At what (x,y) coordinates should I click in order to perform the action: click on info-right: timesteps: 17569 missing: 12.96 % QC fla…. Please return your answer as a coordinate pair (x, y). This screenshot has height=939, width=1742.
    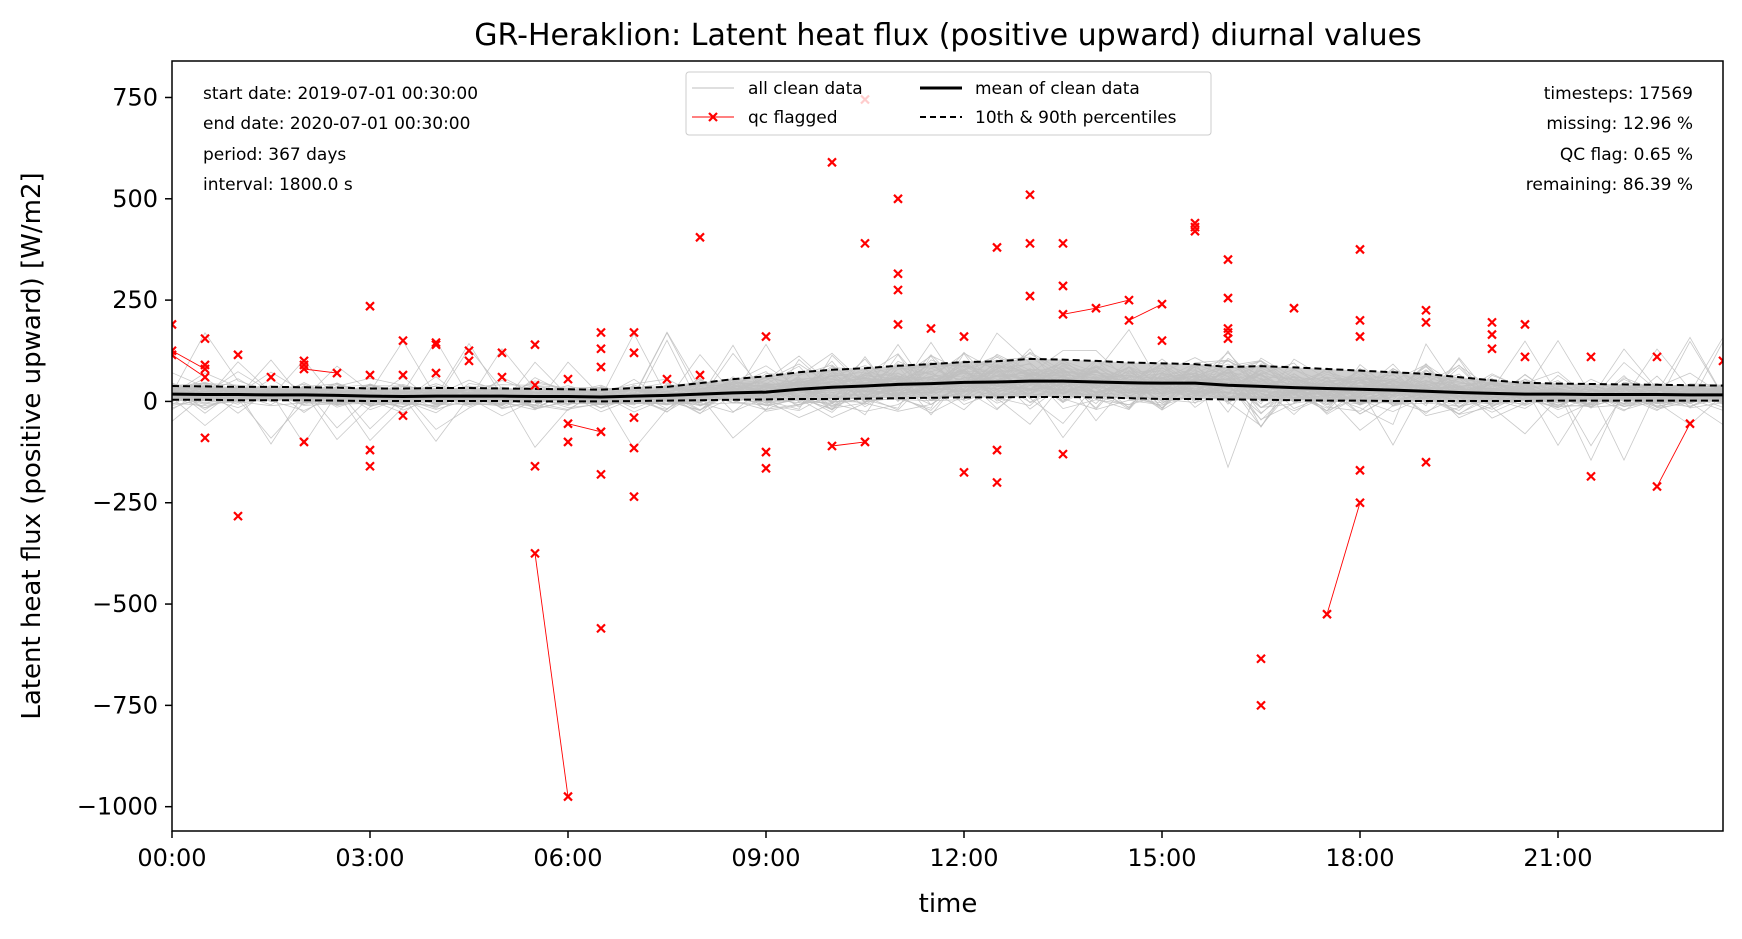
    Looking at the image, I should click on (1609, 139).